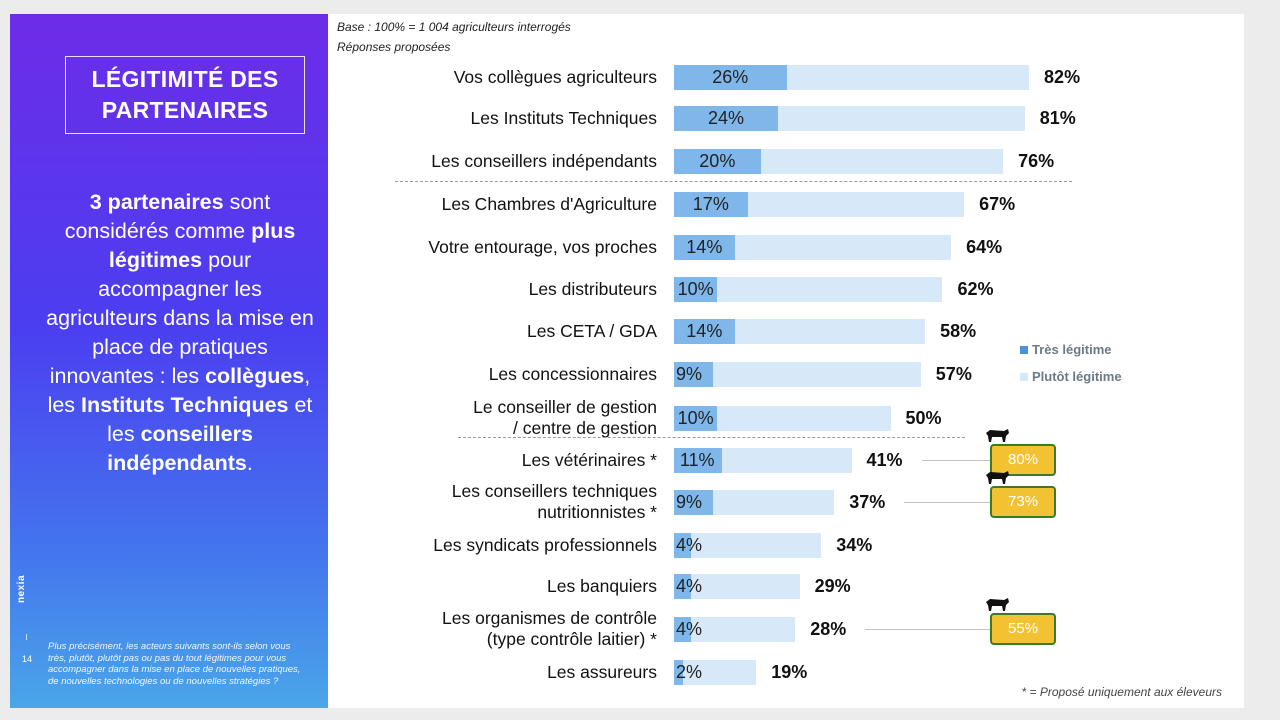 This screenshot has height=720, width=1280. I want to click on value-label-total: 81%, so click(1057, 117).